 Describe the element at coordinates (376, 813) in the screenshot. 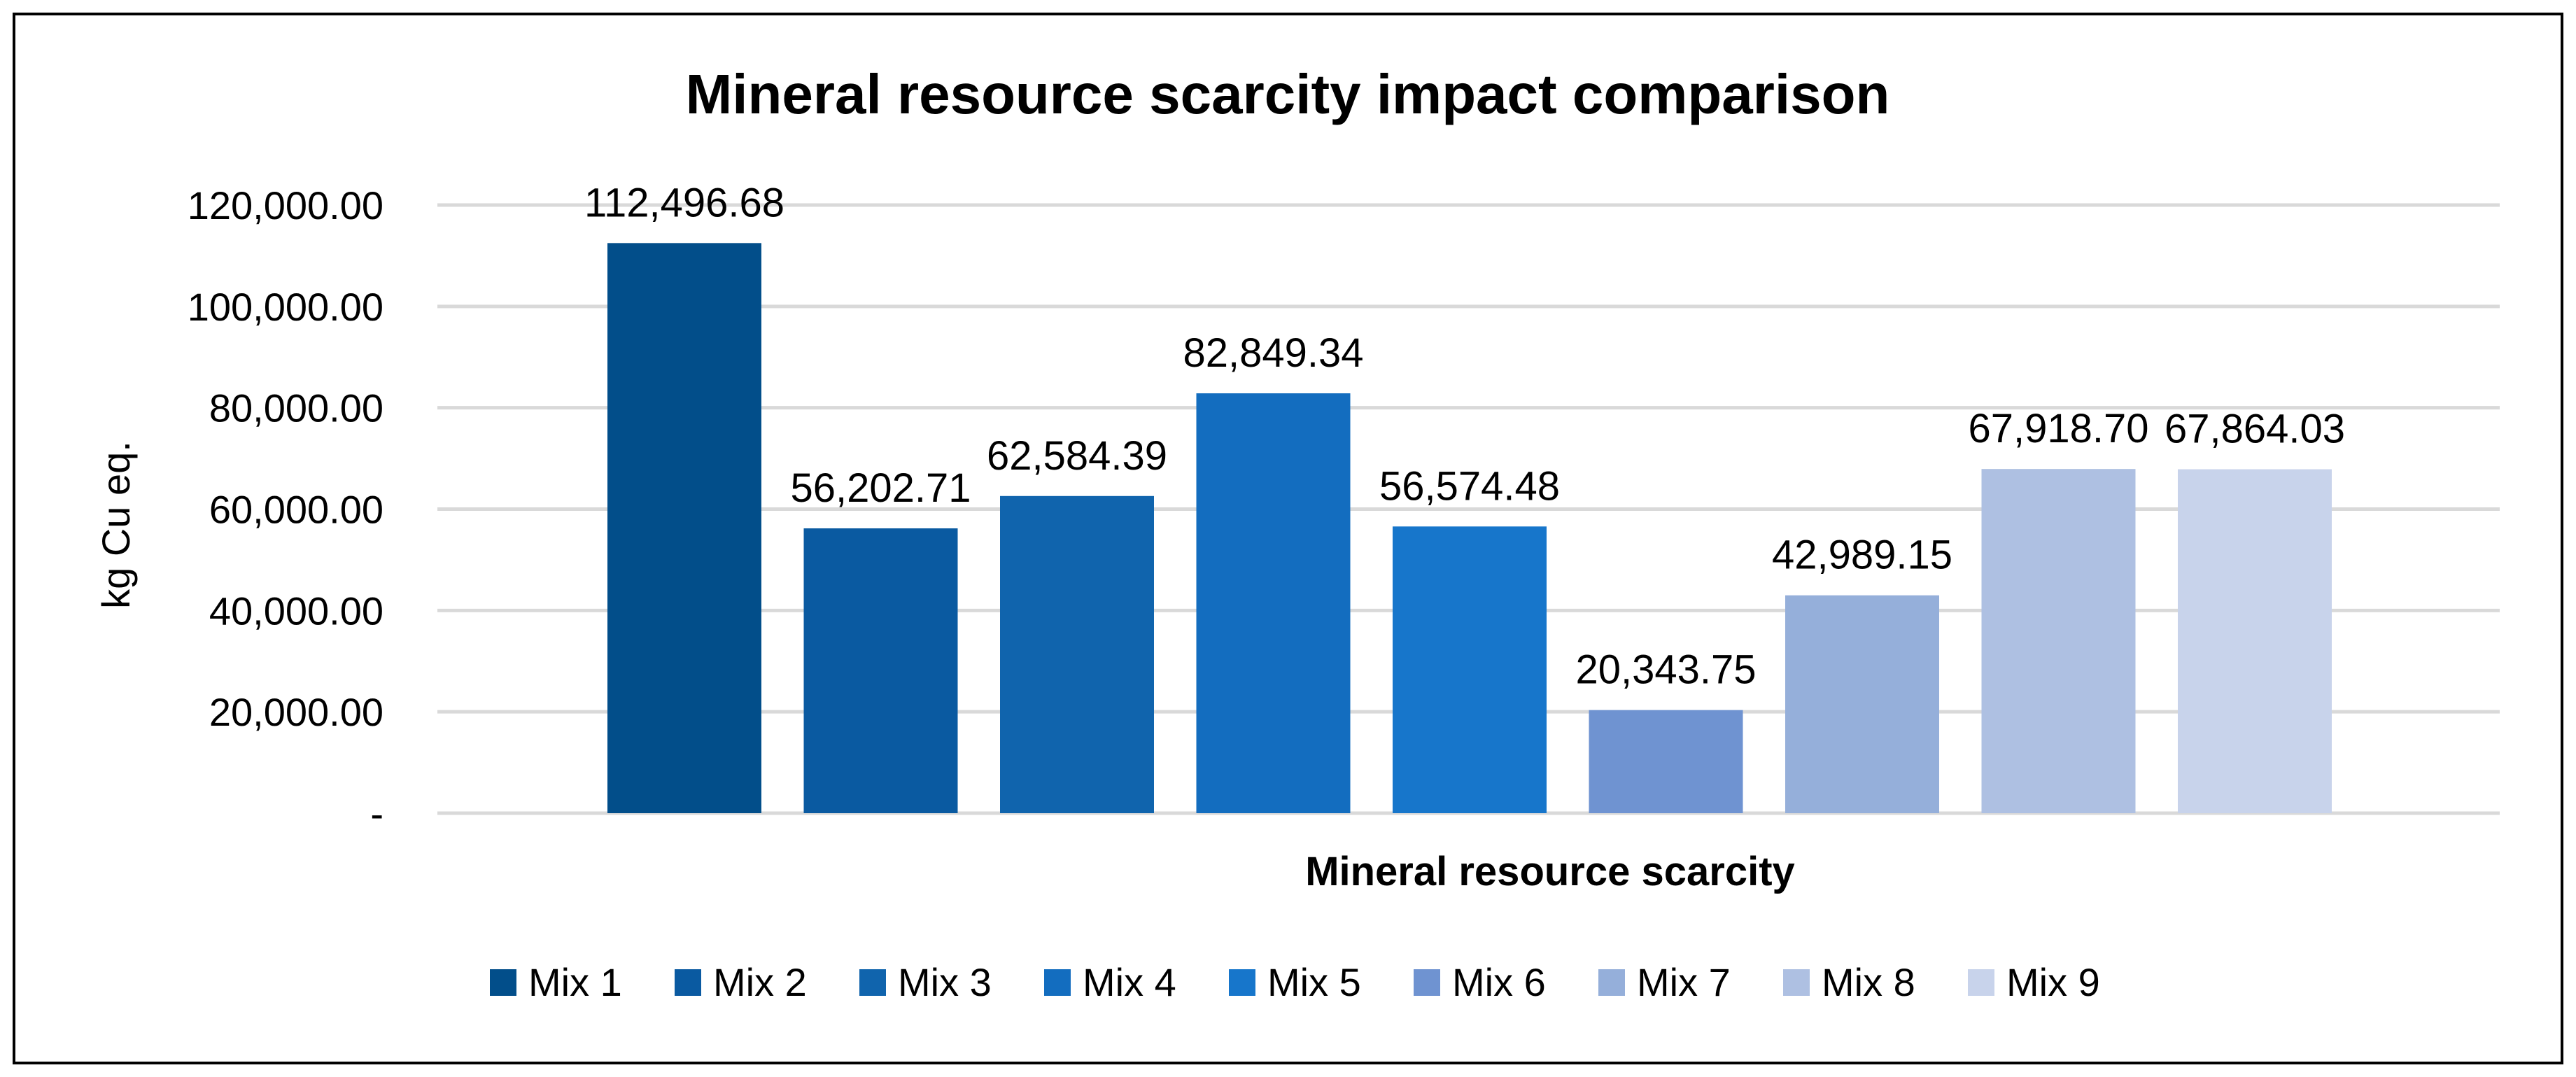

I see `y-tick-label: -` at that location.